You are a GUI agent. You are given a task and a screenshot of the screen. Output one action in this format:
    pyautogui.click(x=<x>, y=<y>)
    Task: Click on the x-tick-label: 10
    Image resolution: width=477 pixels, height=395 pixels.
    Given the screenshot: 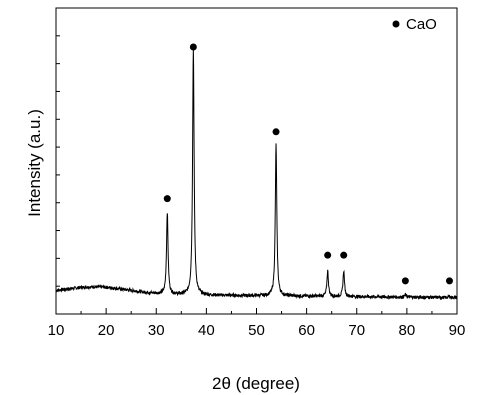 What is the action you would take?
    pyautogui.click(x=56, y=330)
    